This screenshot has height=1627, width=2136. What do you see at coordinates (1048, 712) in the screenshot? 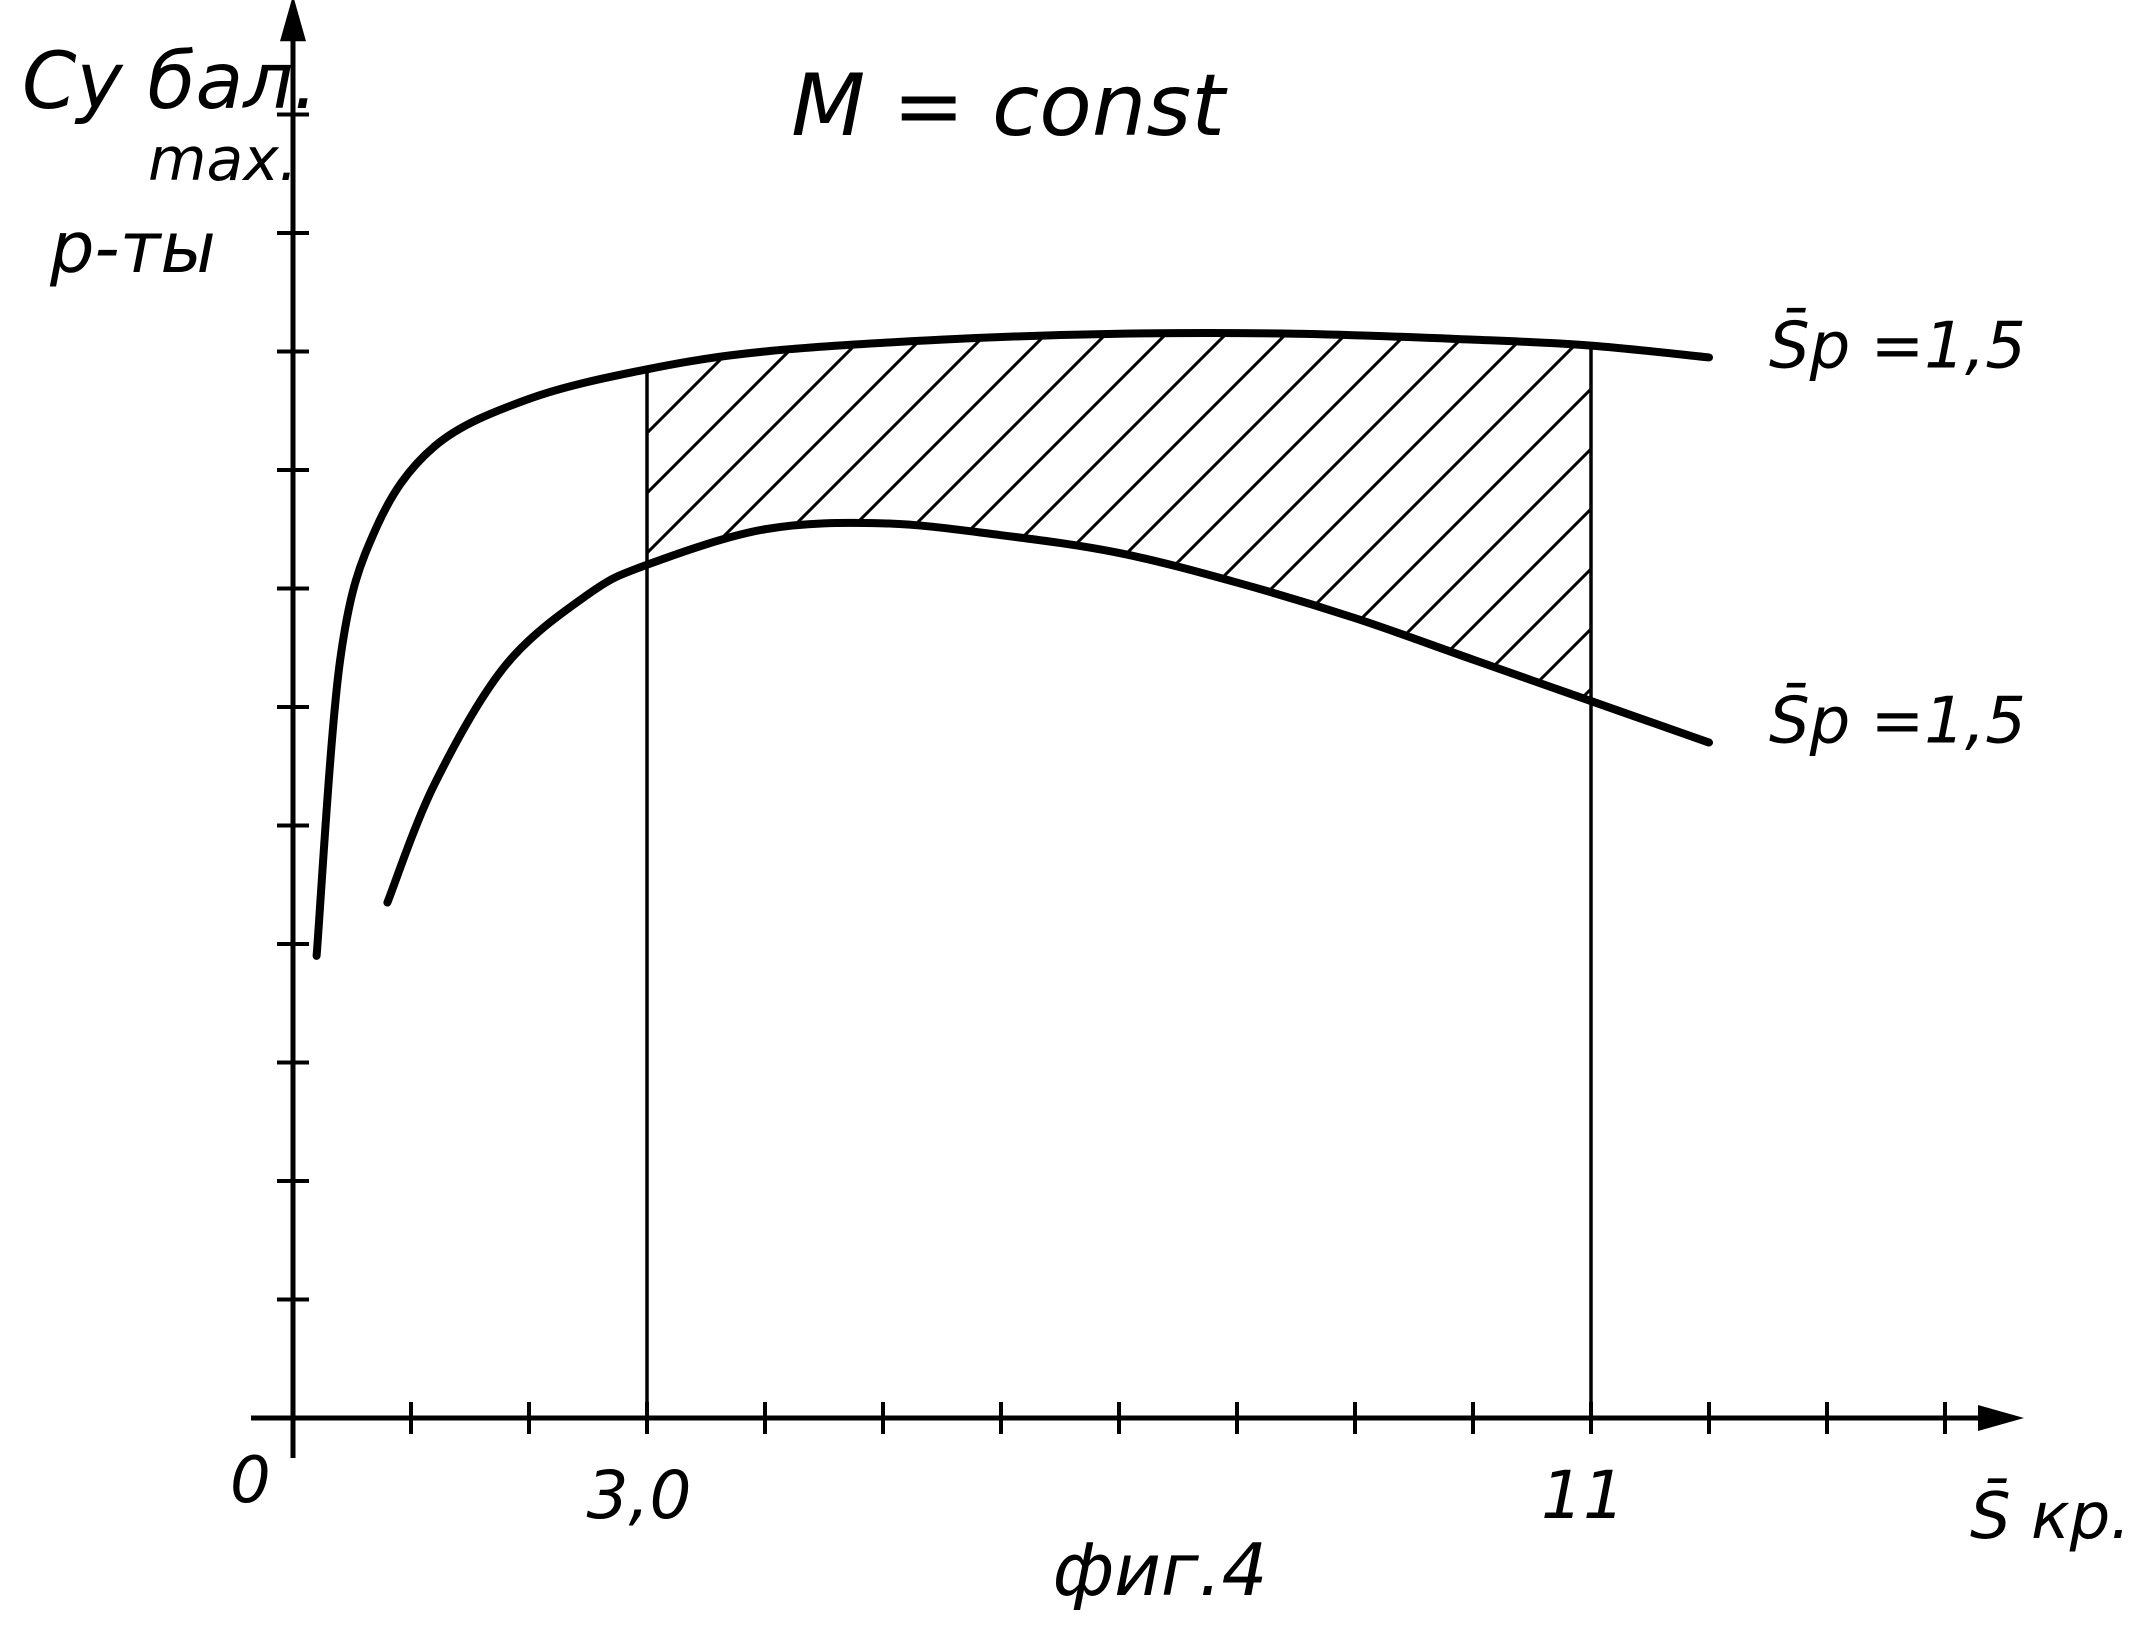
I see `series-line` at bounding box center [1048, 712].